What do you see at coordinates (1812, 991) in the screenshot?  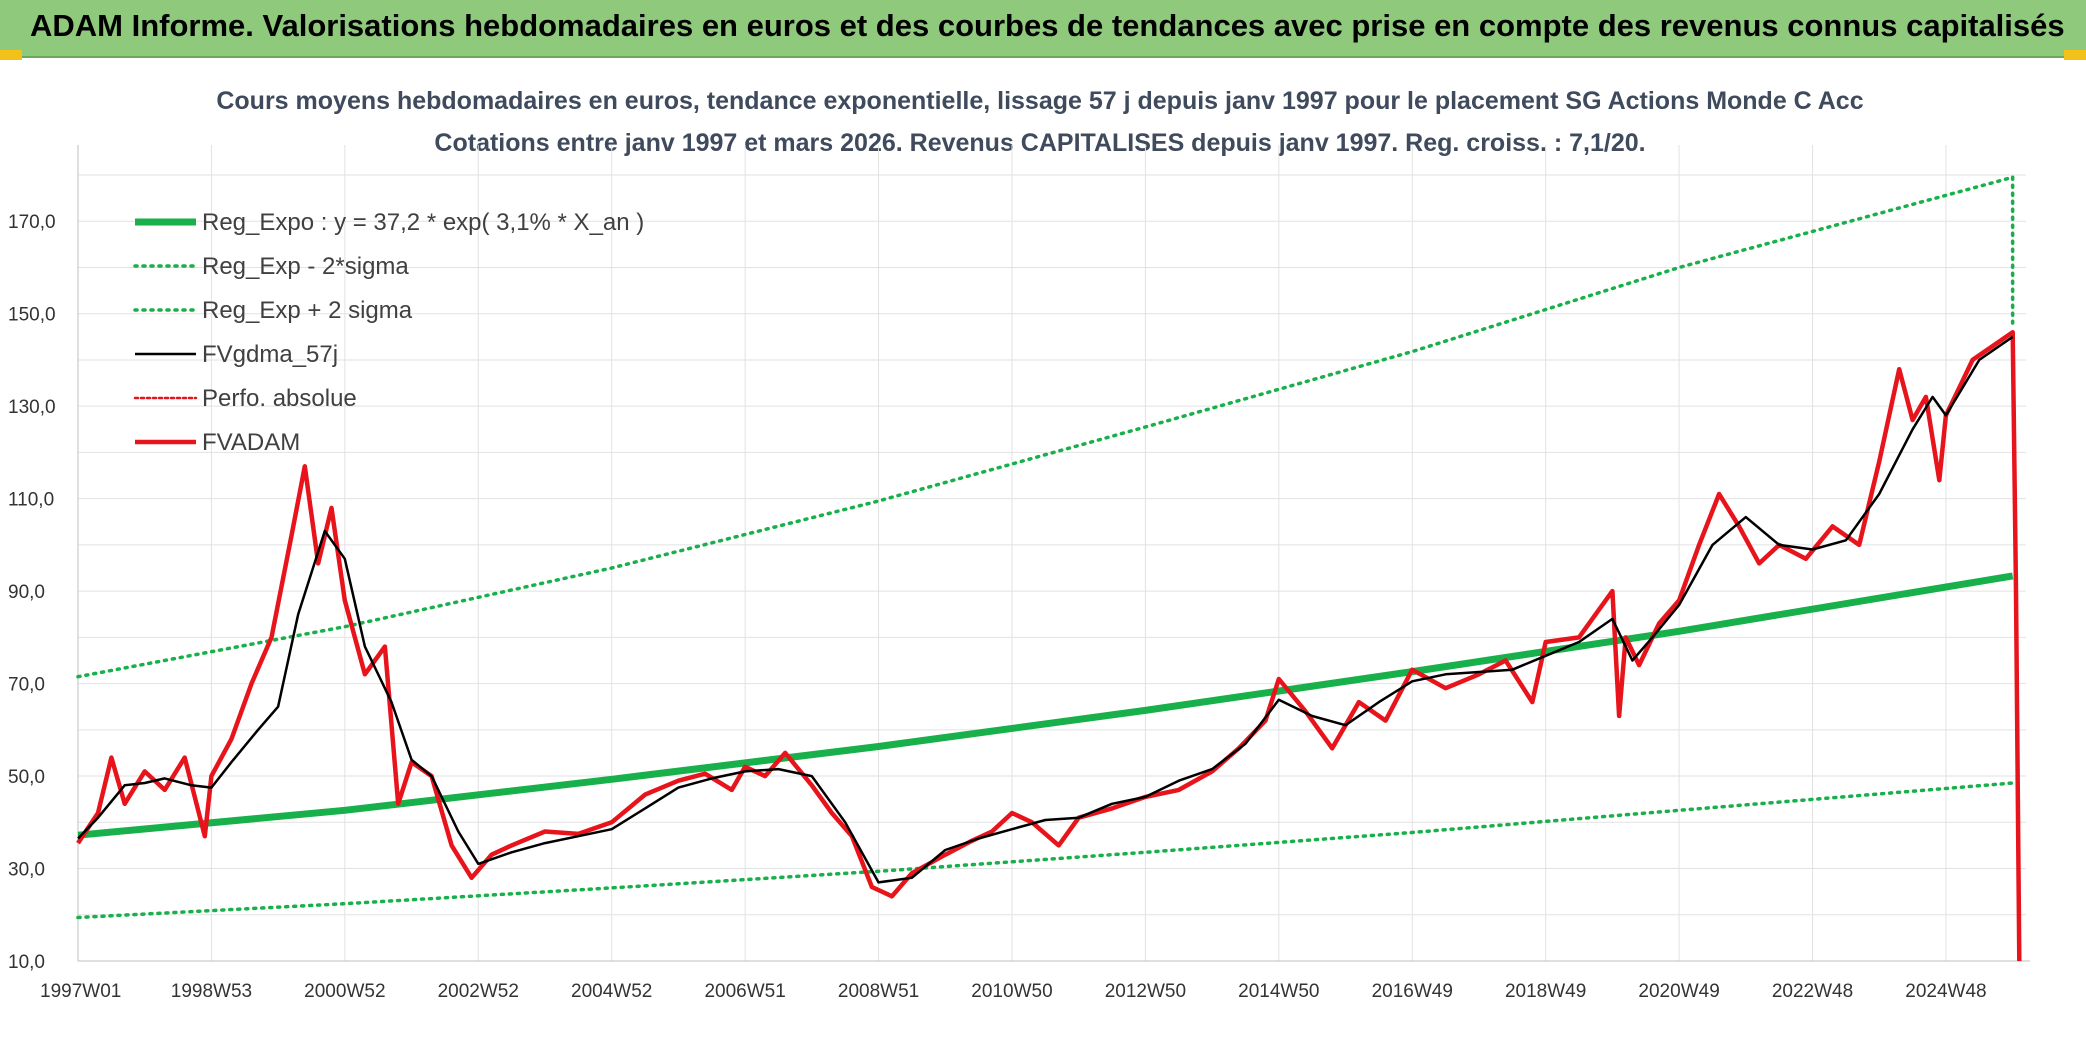 I see `x-tick-label: 2022W48` at bounding box center [1812, 991].